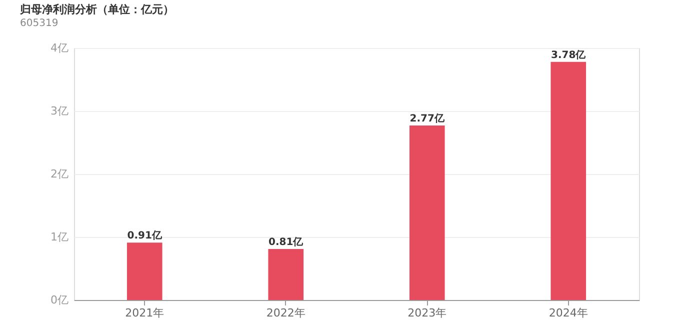  Describe the element at coordinates (569, 54) in the screenshot. I see `data-label: 3.78亿` at that location.